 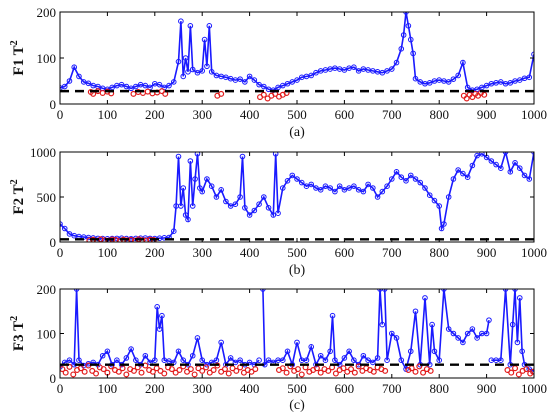 What do you see at coordinates (18, 196) in the screenshot?
I see `y-axis-label: F2 T2` at bounding box center [18, 196].